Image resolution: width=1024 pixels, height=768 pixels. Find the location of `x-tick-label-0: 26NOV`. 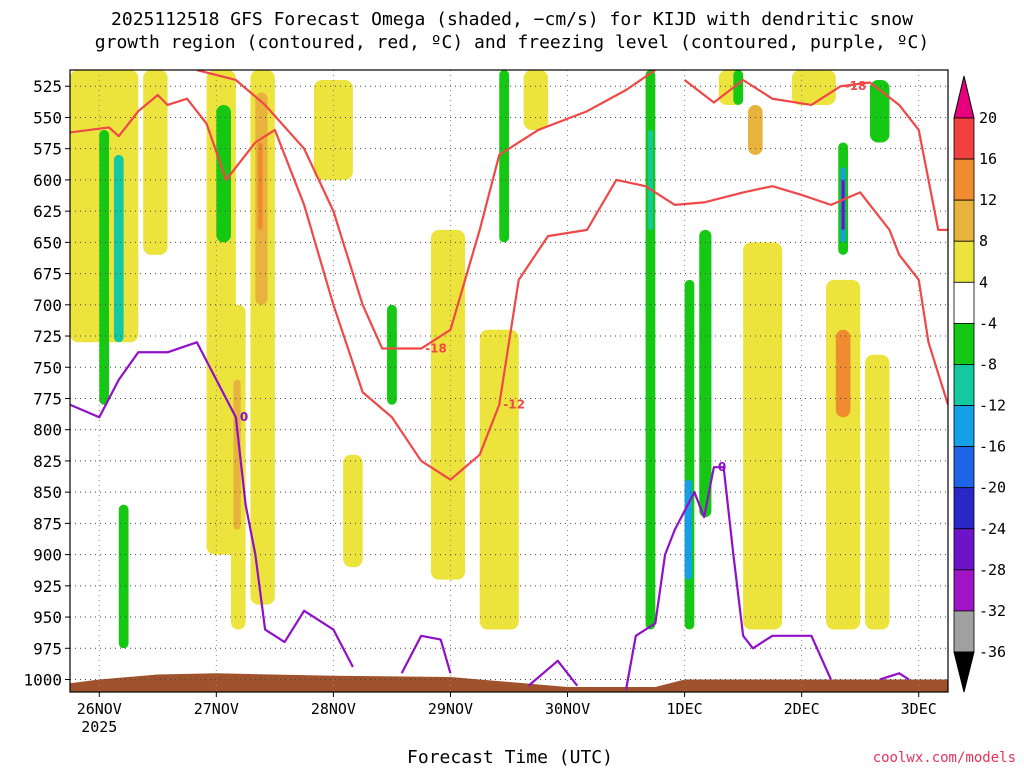

x-tick-label-0: 26NOV is located at coordinates (99, 709).